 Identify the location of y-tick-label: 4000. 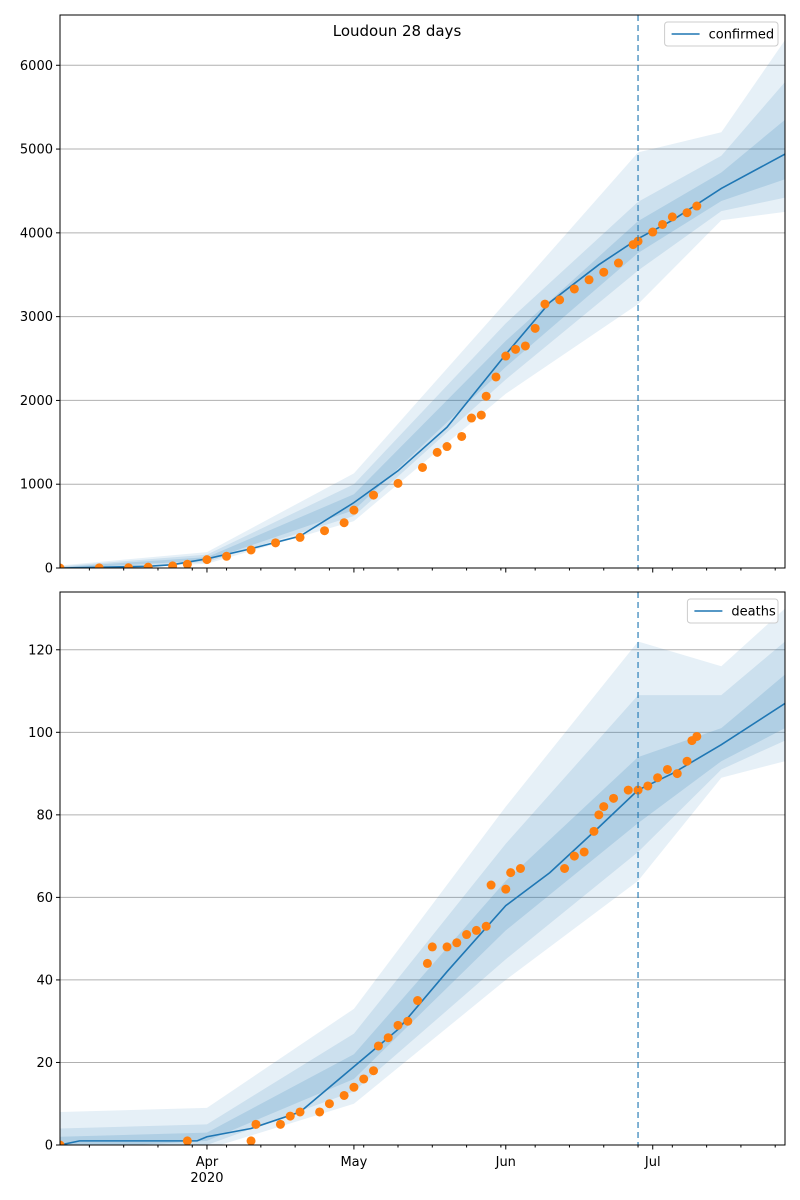
(36, 233).